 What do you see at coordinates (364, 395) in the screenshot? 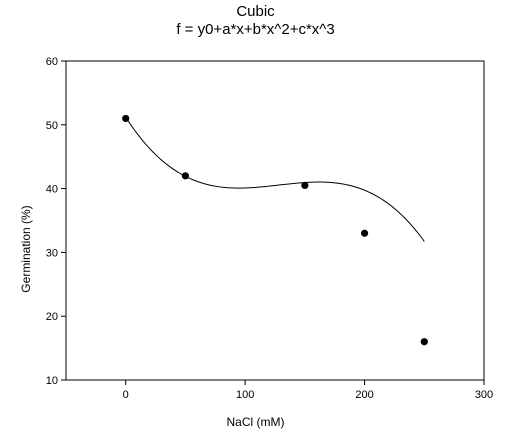
I see `x-tick-label: 200` at bounding box center [364, 395].